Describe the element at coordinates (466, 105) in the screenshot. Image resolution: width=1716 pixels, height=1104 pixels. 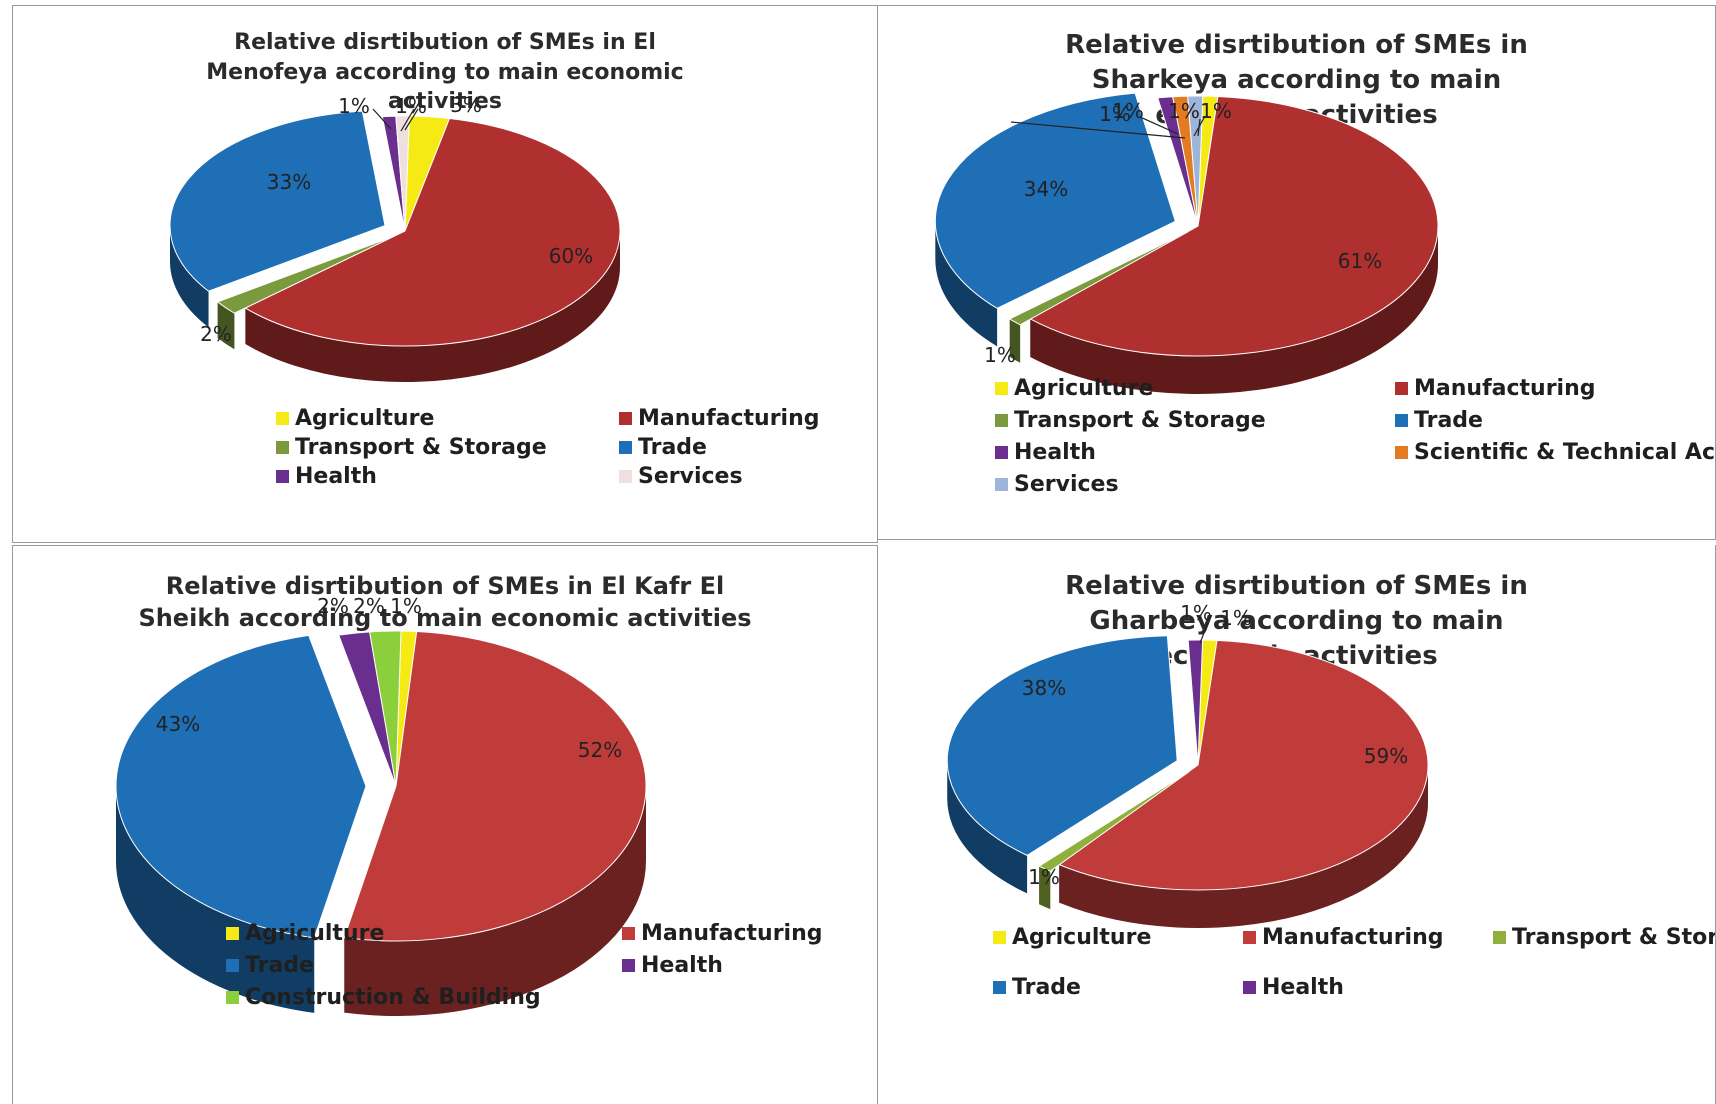
I see `data-label-agriculture: 3%` at that location.